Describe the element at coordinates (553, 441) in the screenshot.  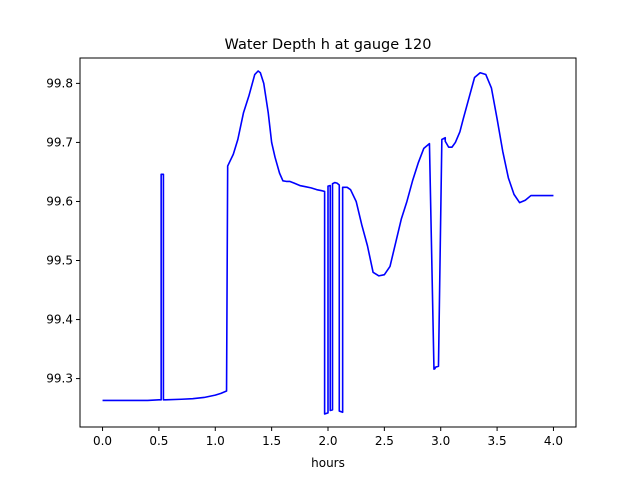
I see `x-tick-label: 4.0` at that location.